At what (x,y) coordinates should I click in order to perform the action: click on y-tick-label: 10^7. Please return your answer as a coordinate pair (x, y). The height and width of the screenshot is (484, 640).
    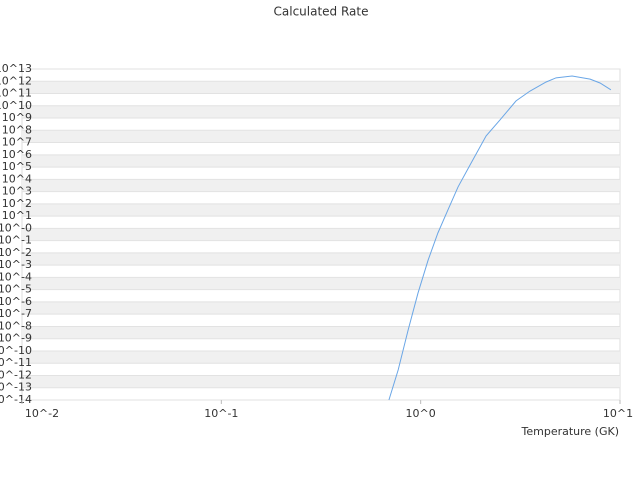
    Looking at the image, I should click on (17, 142).